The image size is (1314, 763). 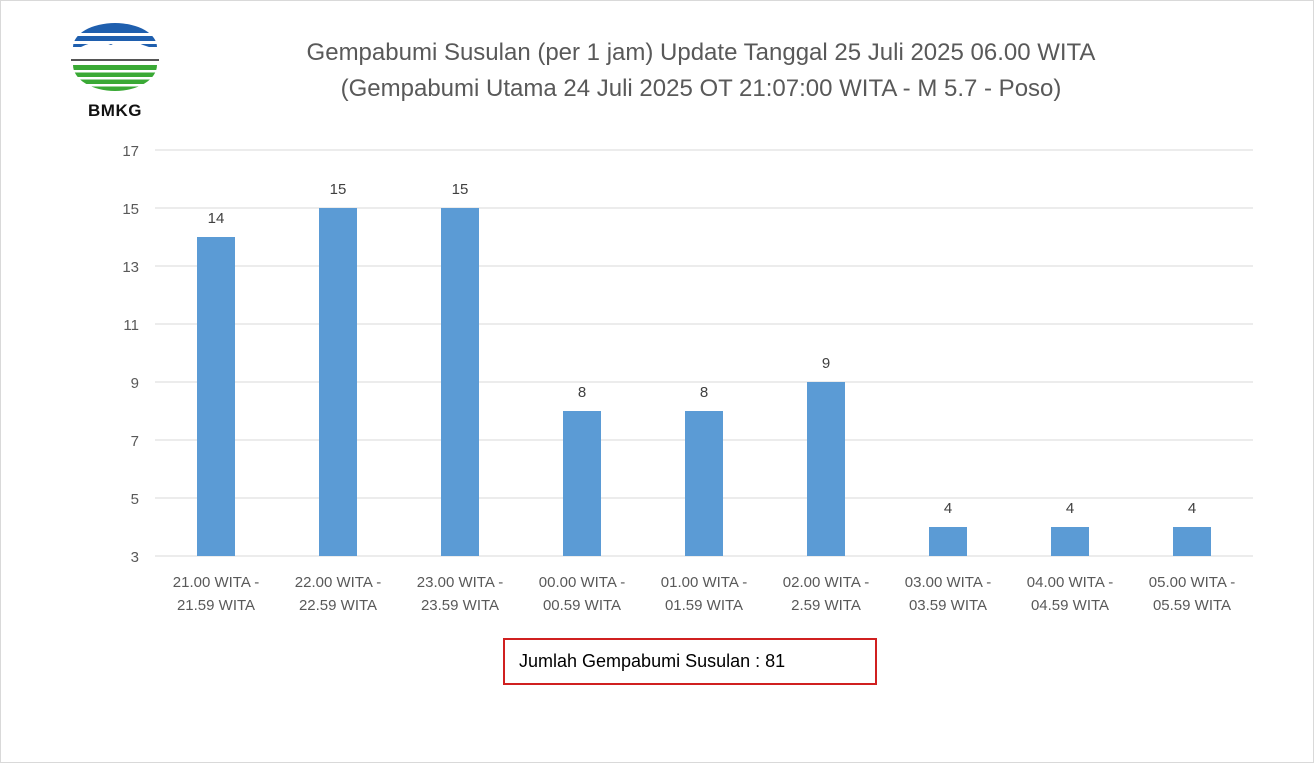 I want to click on summary-text: Jumlah Gempabumi Susulan : 81, so click(x=652, y=661).